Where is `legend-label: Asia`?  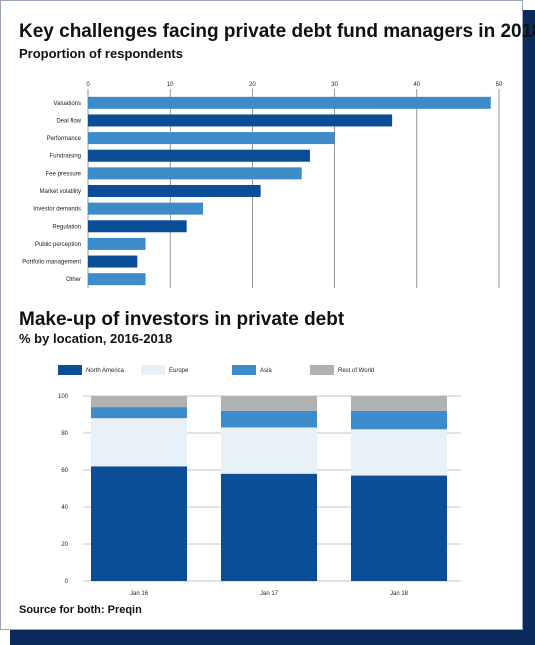 legend-label: Asia is located at coordinates (266, 371).